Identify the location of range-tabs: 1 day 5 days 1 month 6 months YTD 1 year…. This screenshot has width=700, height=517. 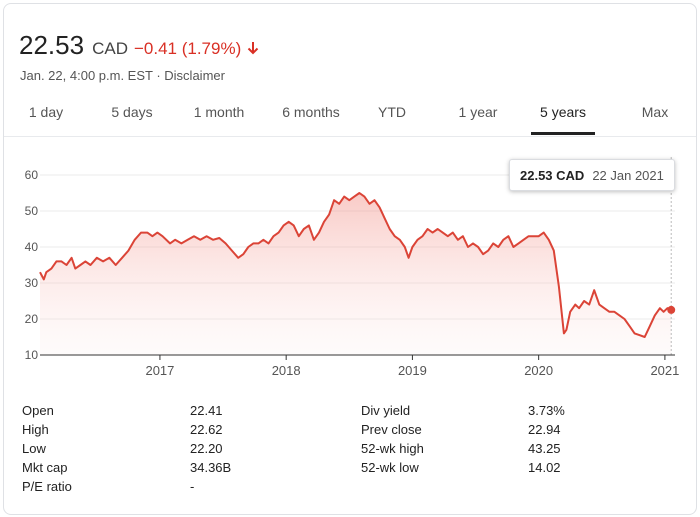
(350, 117).